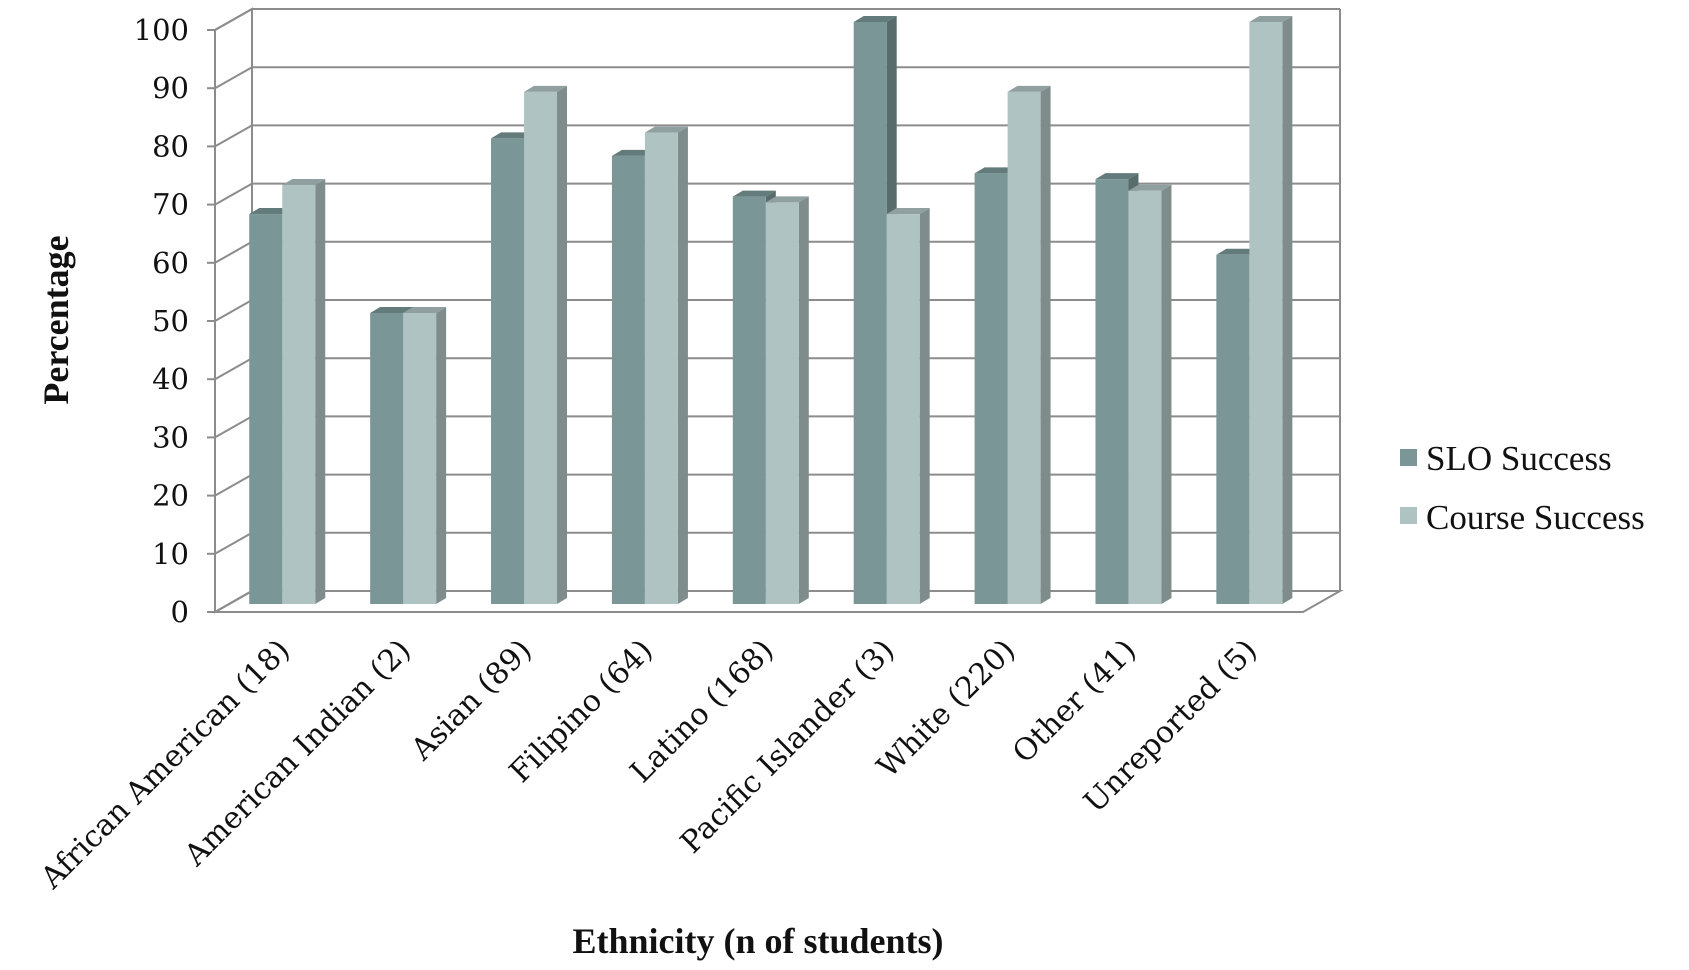 This screenshot has height=970, width=1689. Describe the element at coordinates (170, 146) in the screenshot. I see `y-tick-label: 80` at that location.